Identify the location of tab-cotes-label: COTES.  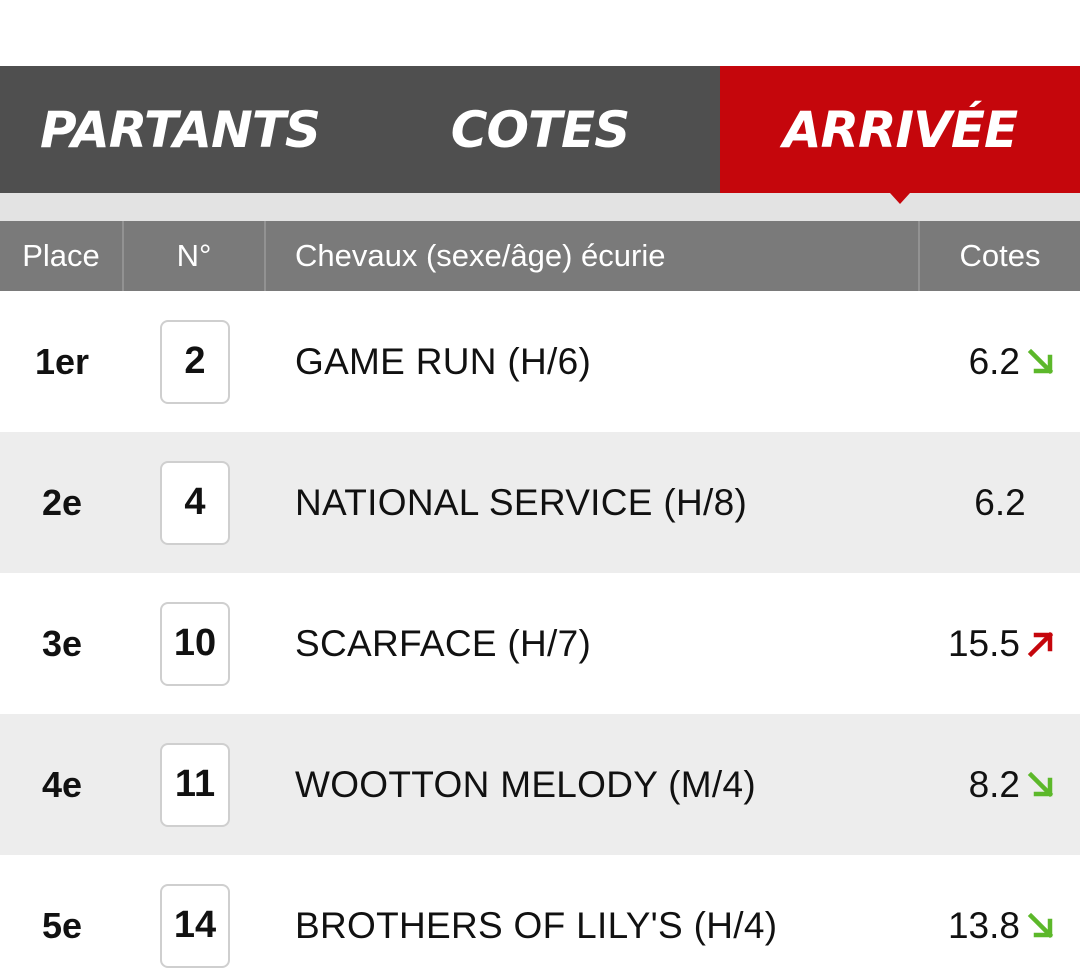
(540, 129).